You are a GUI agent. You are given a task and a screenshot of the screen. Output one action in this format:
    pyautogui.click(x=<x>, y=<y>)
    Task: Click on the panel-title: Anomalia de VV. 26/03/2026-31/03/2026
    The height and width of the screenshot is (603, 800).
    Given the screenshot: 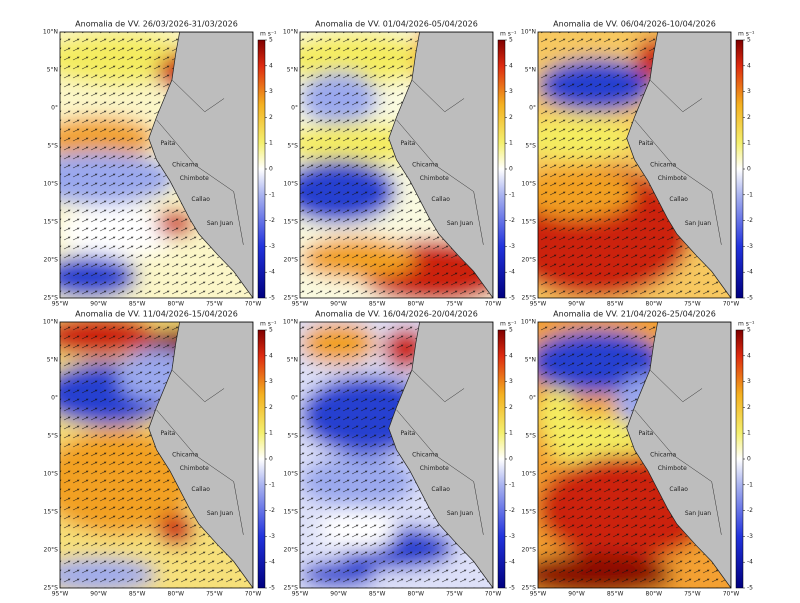 What is the action you would take?
    pyautogui.click(x=156, y=24)
    